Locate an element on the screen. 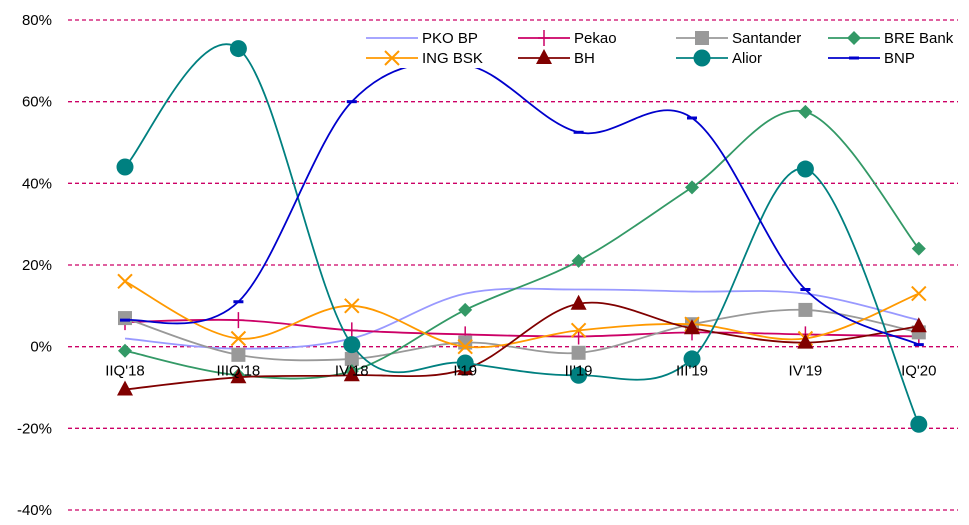 The width and height of the screenshot is (969, 525). x-tick-label: IV'19 is located at coordinates (806, 371).